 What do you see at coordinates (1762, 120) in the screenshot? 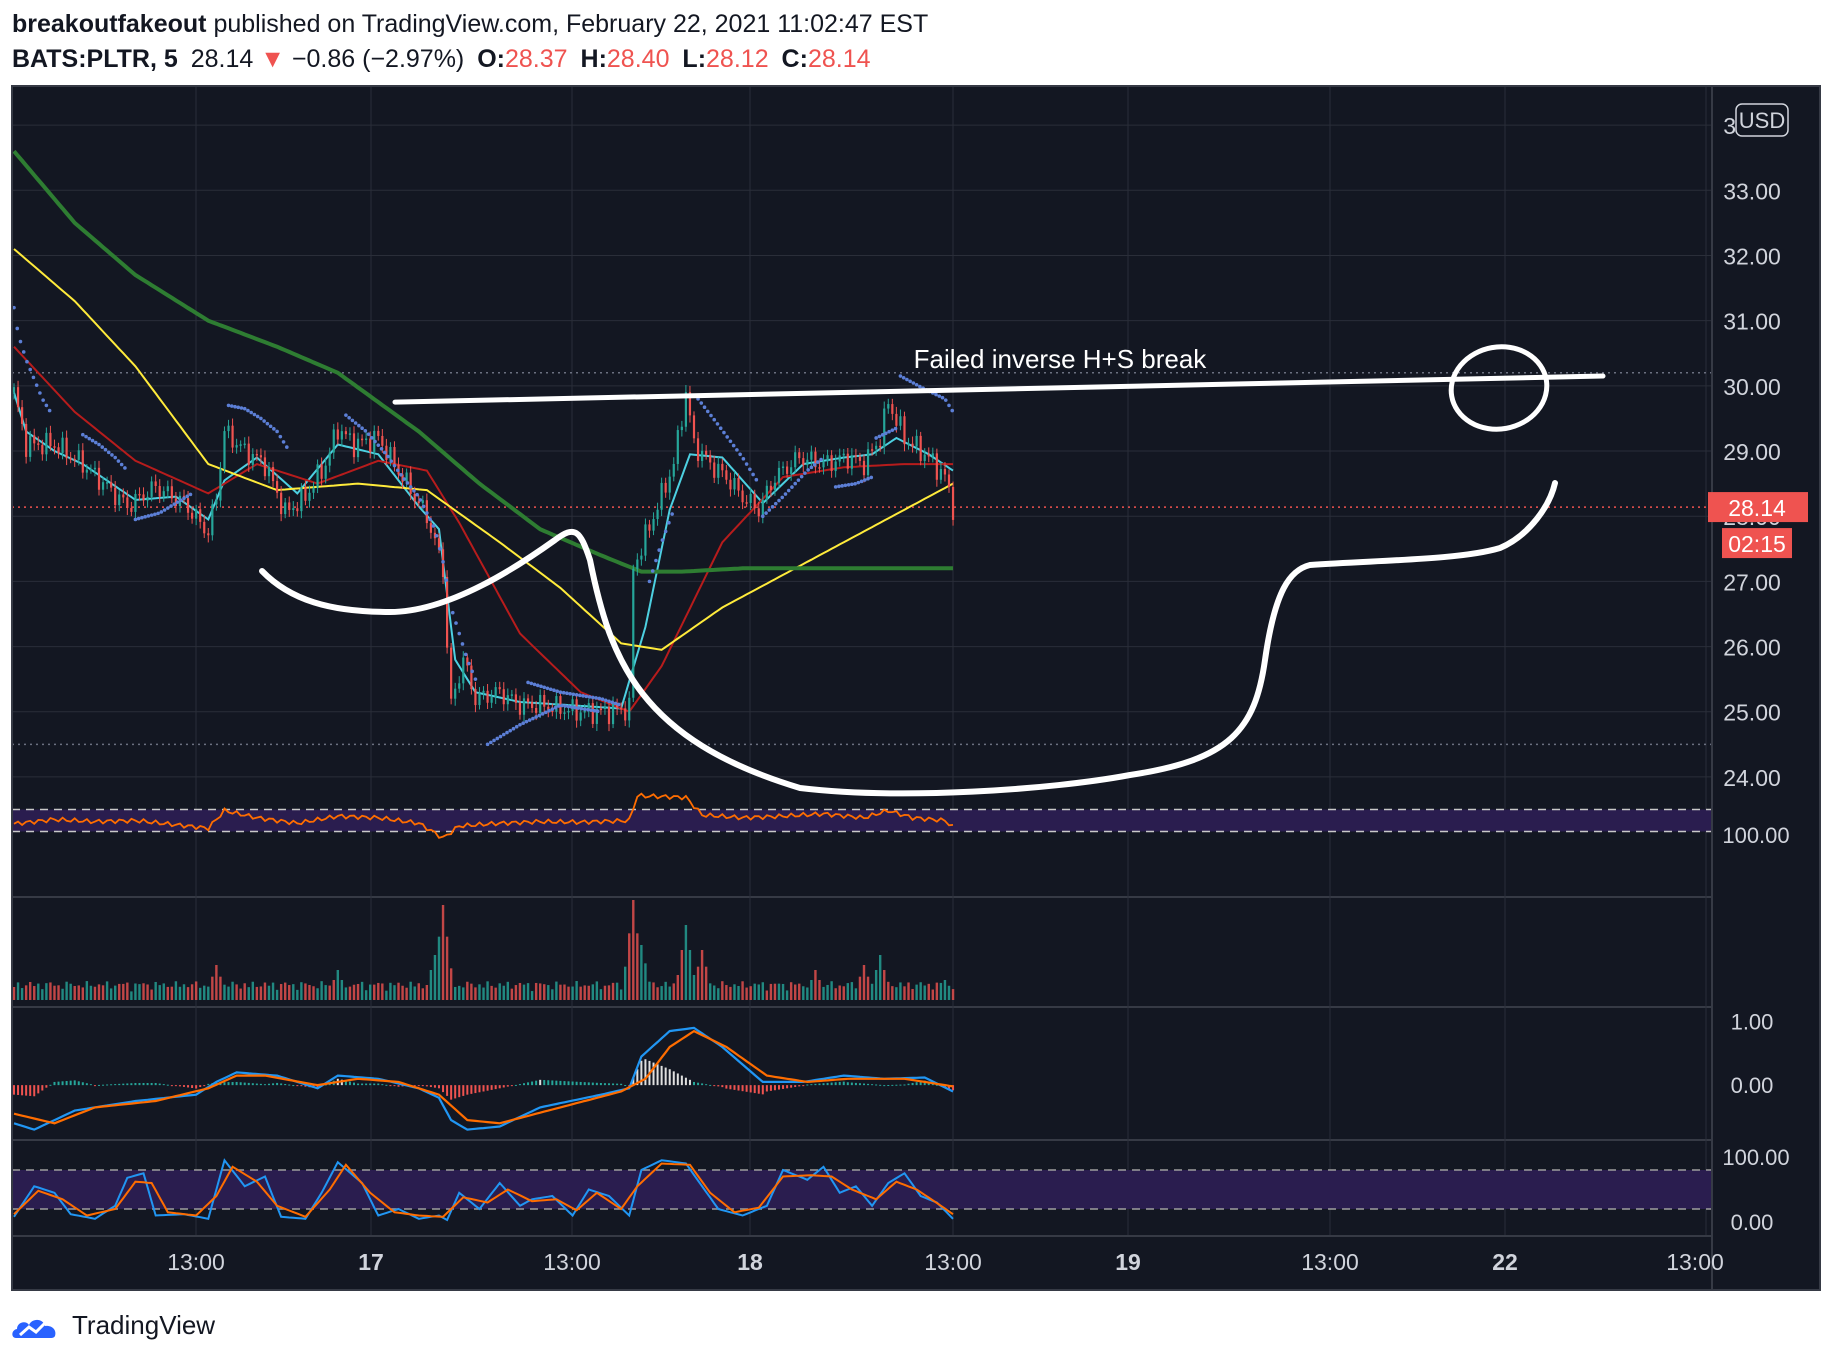
I see `currency-button` at bounding box center [1762, 120].